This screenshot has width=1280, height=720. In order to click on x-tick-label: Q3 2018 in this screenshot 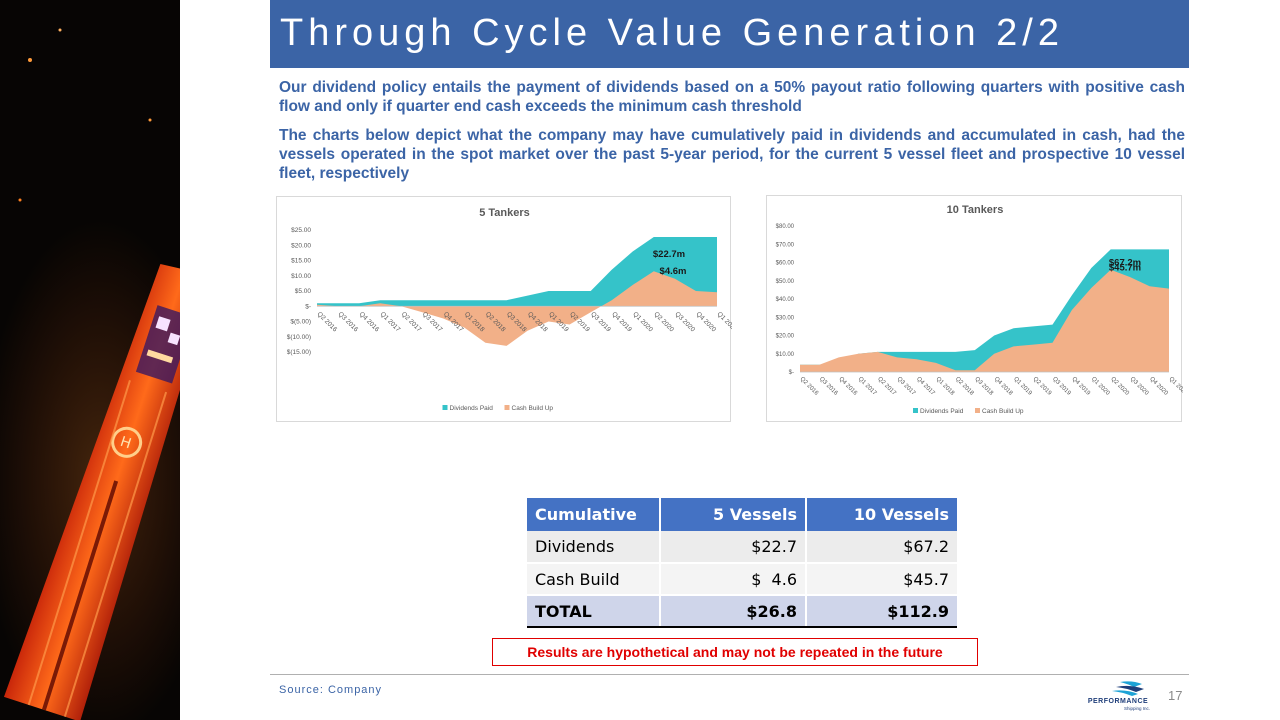, I will do `click(983, 386)`.